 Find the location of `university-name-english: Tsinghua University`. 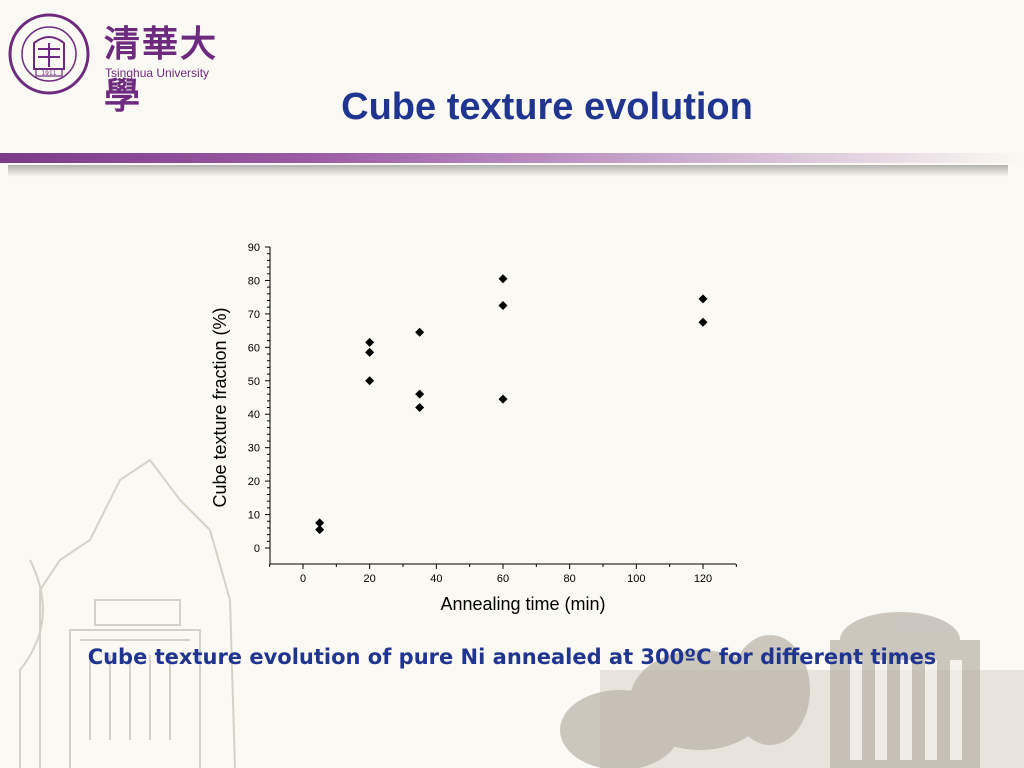

university-name-english: Tsinghua University is located at coordinates (157, 73).